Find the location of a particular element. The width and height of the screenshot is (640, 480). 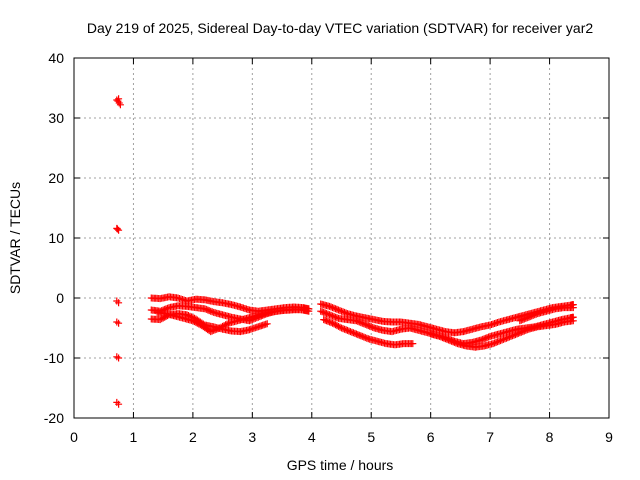

y-tick-label: 20 is located at coordinates (56, 178).